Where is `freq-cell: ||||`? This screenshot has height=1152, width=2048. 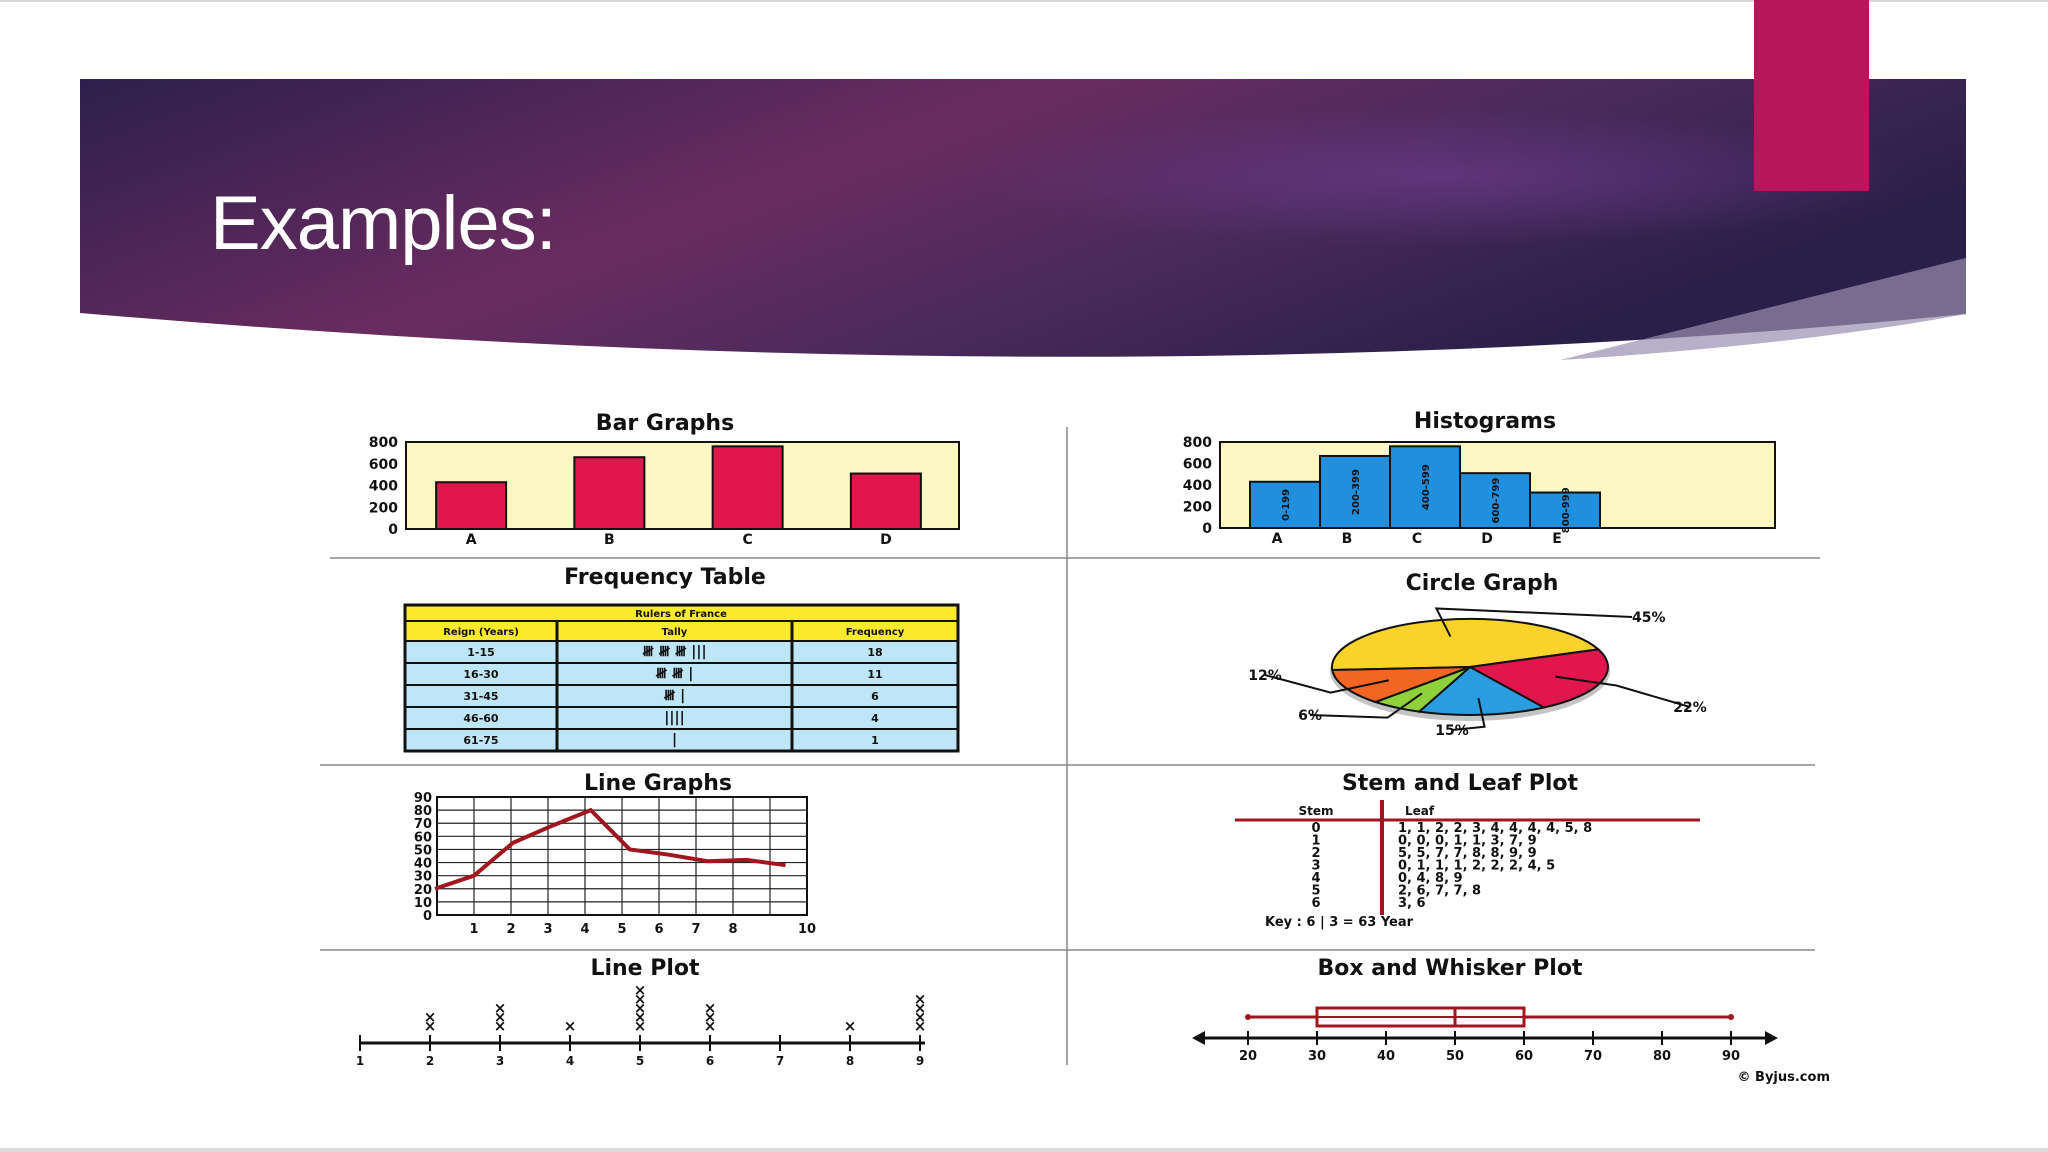 freq-cell: |||| is located at coordinates (674, 718).